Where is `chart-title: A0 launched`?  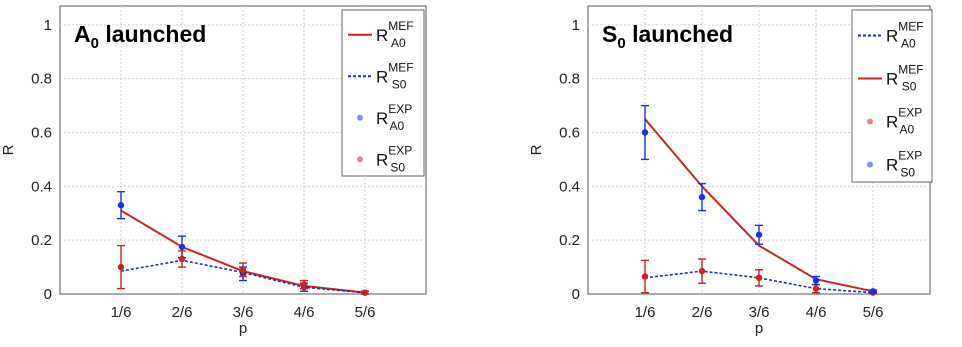 chart-title: A0 launched is located at coordinates (140, 36).